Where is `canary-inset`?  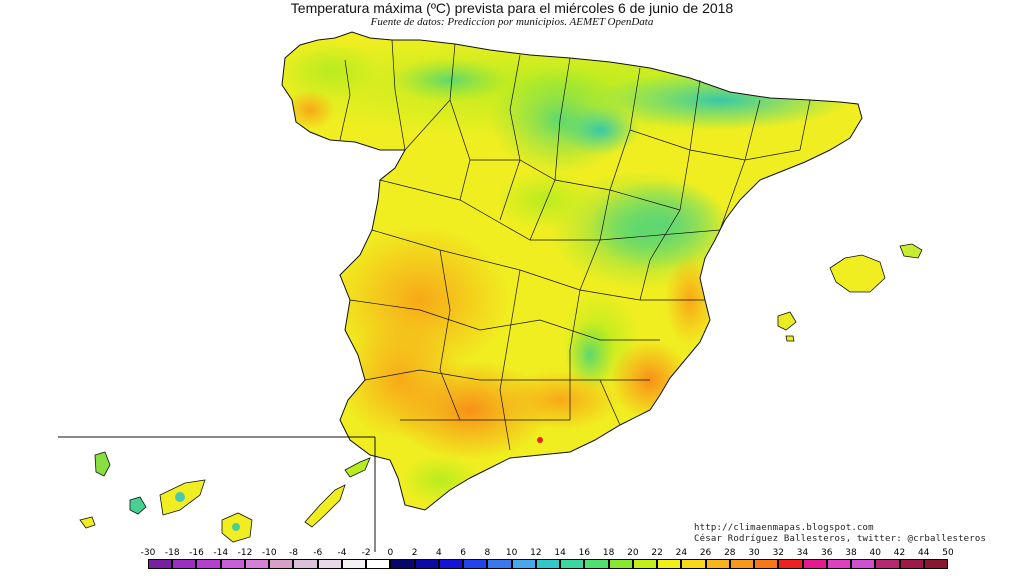 canary-inset is located at coordinates (217, 494).